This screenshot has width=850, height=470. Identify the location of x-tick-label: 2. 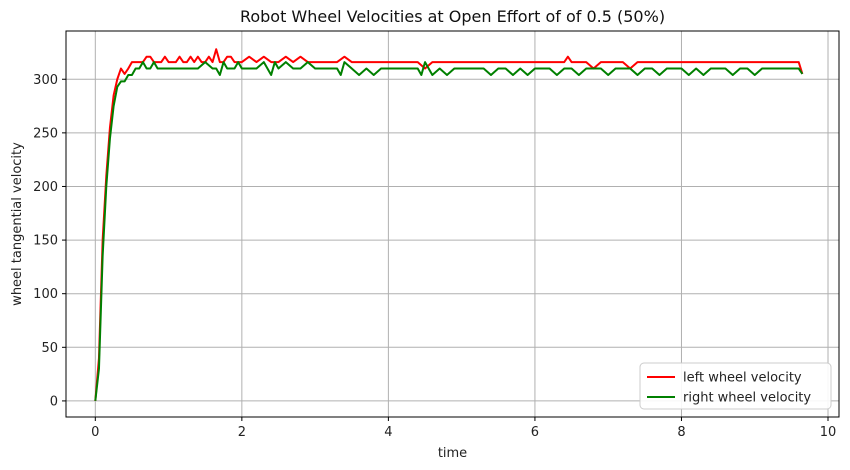
(242, 432).